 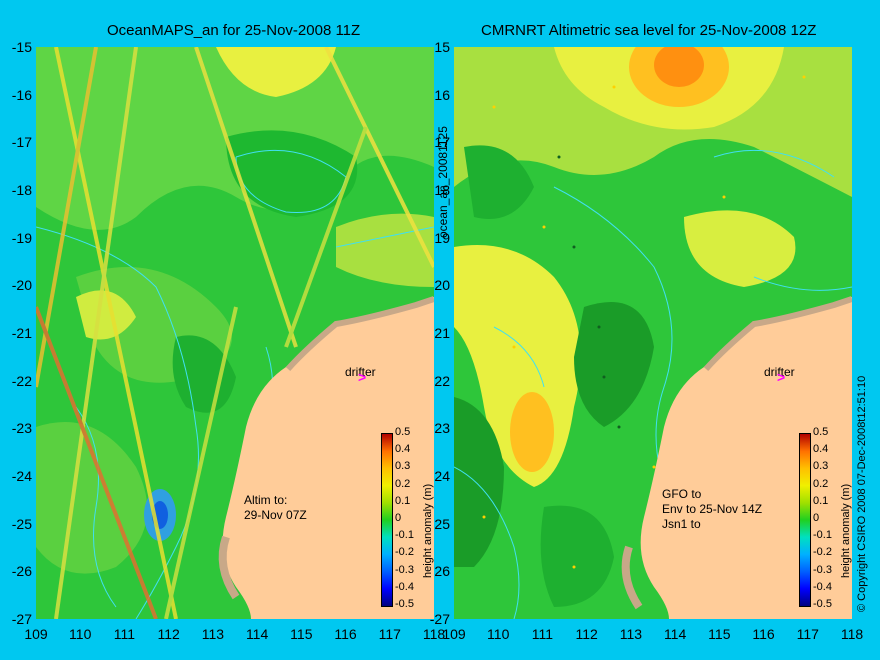 I want to click on right-colorbar, so click(x=805, y=520).